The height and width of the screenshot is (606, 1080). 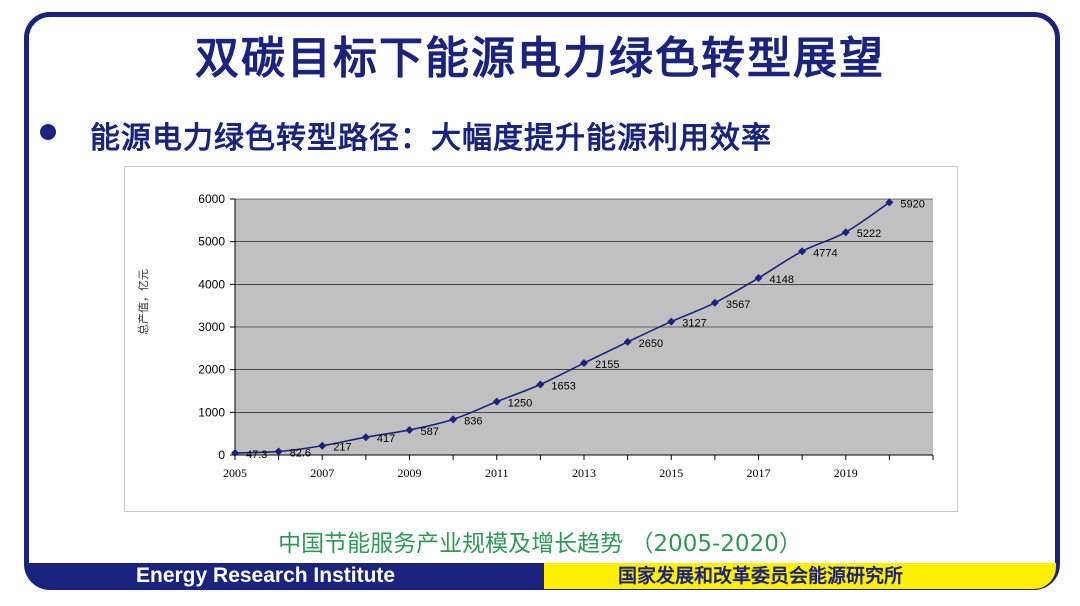 I want to click on data-label: 417, so click(x=386, y=439).